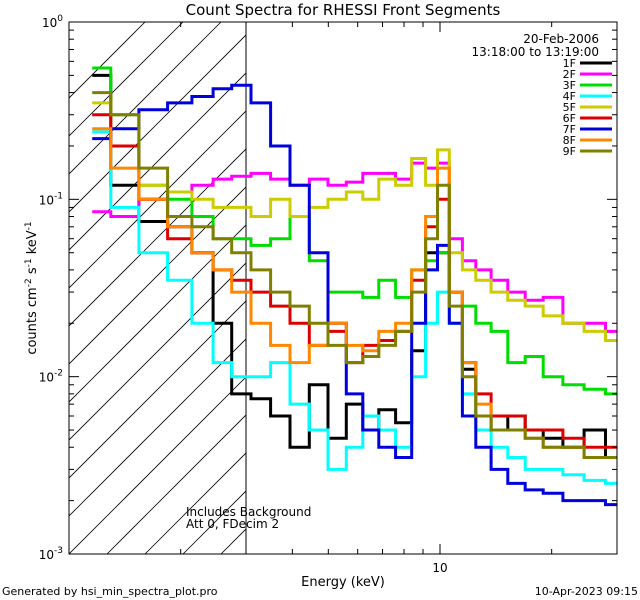 Image resolution: width=640 pixels, height=600 pixels. I want to click on legend-label-3F: 3F, so click(569, 85).